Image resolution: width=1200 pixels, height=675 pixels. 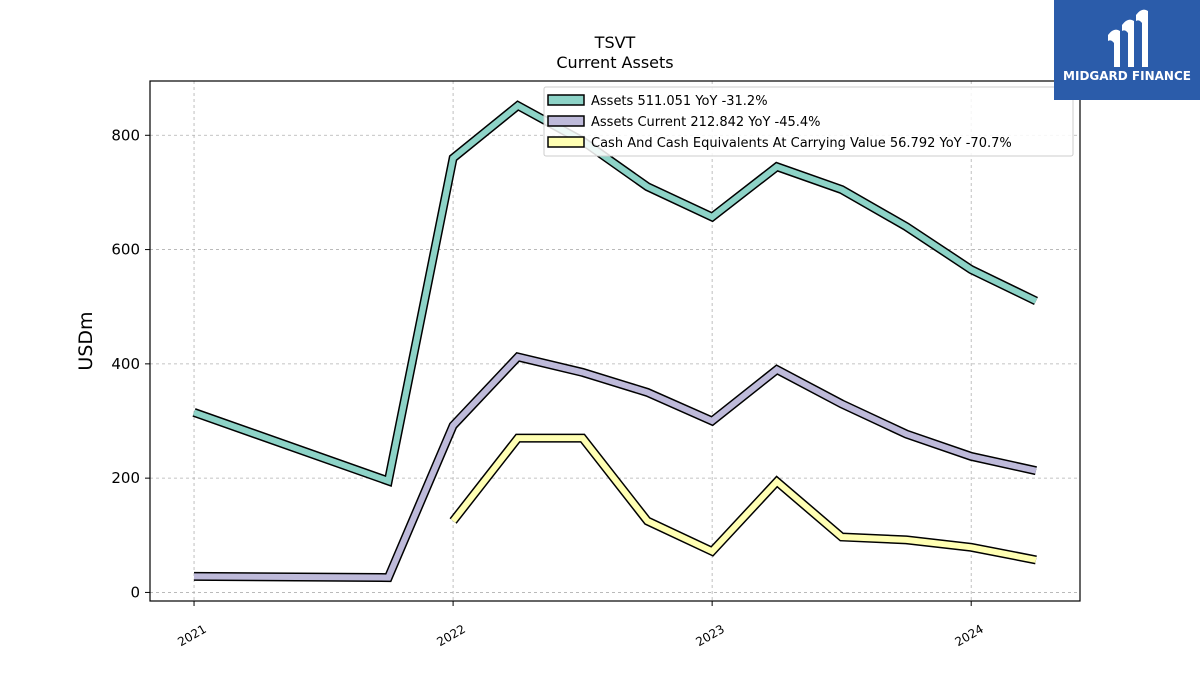 I want to click on logo-background, so click(x=1127, y=50).